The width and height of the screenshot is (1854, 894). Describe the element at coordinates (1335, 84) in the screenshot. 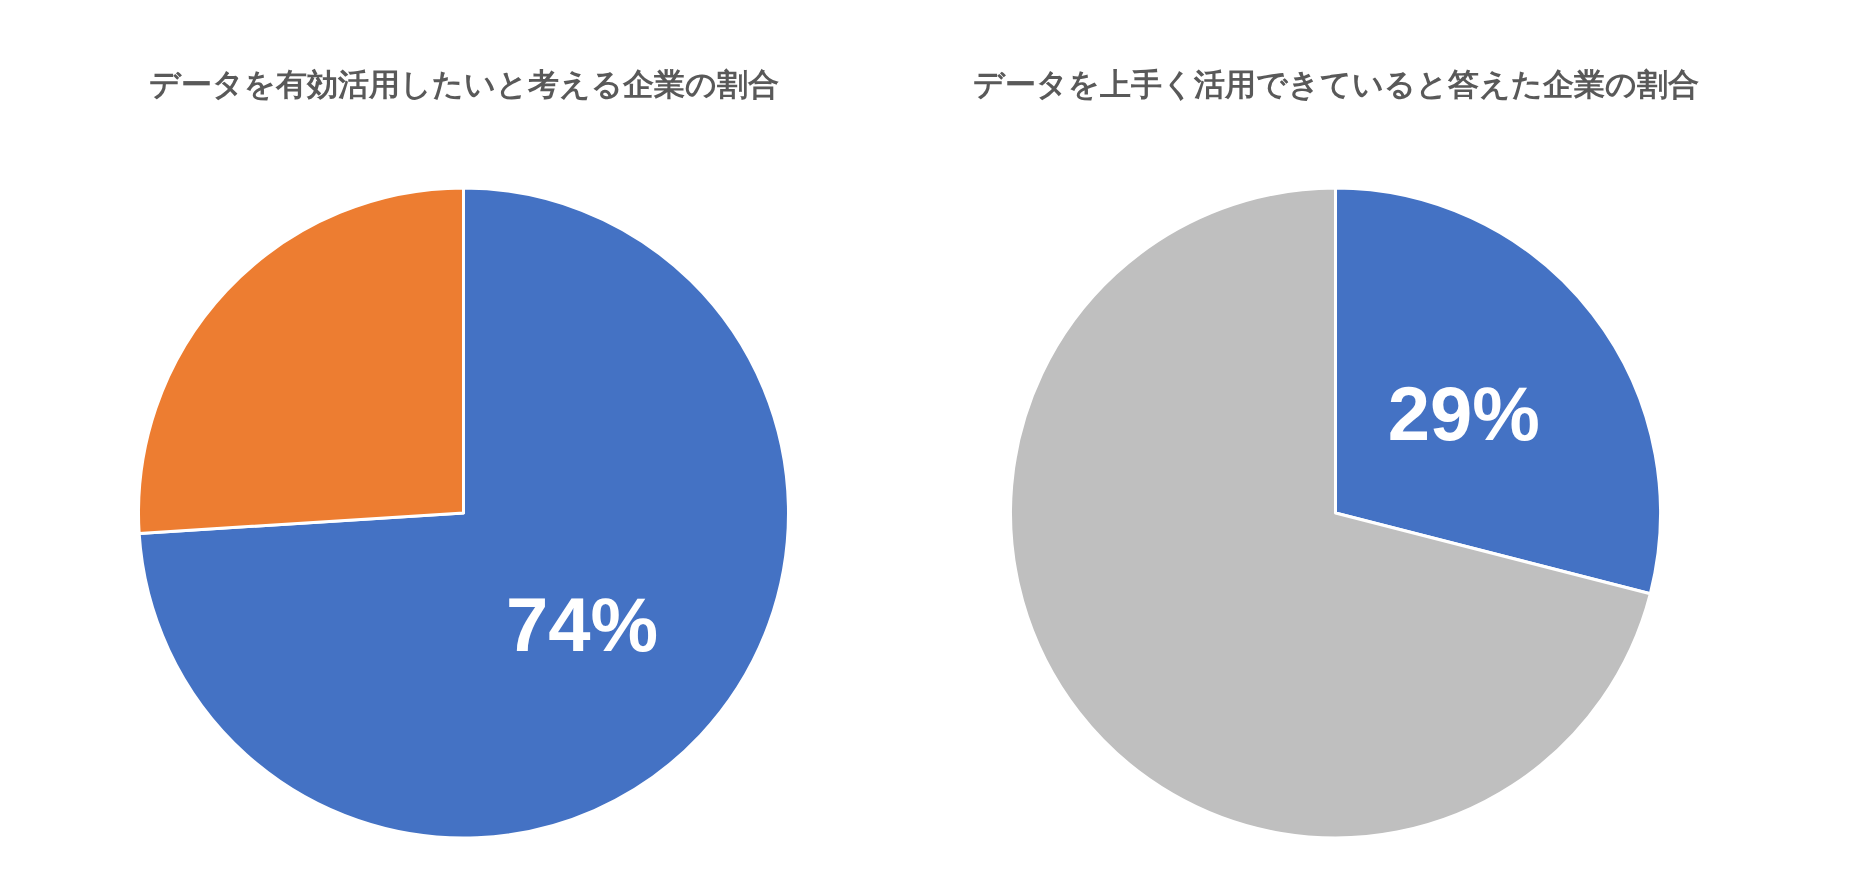

I see `chart-title: データを上手く活用できていると答えた企業の割合` at that location.